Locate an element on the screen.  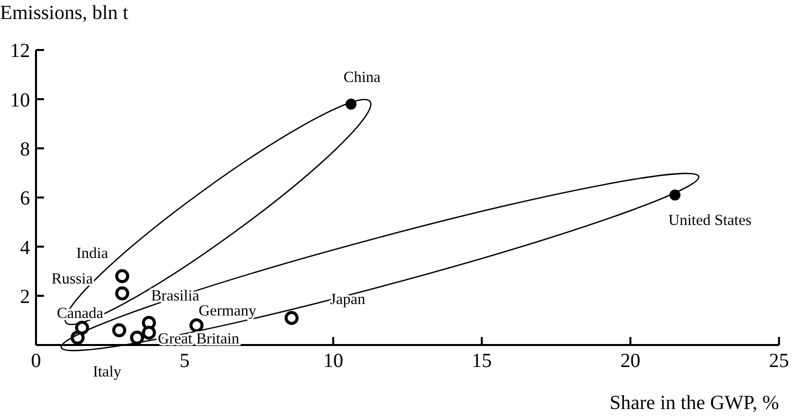
annotation: Italy is located at coordinates (107, 372).